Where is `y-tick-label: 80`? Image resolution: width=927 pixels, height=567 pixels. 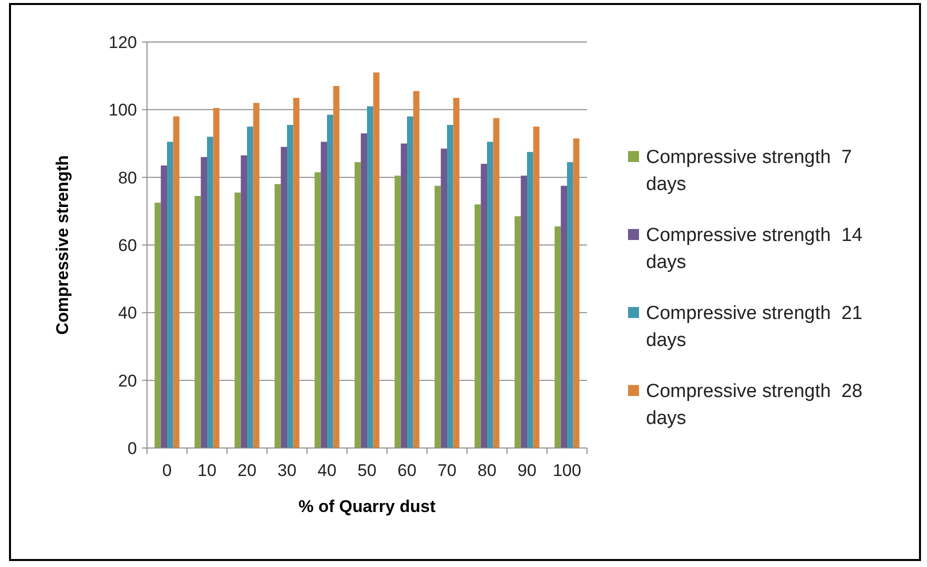
y-tick-label: 80 is located at coordinates (127, 178).